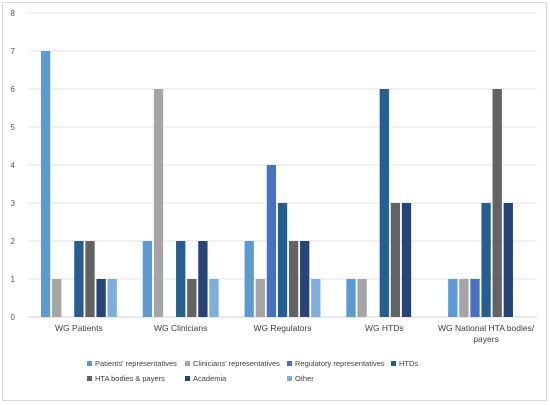 This screenshot has height=405, width=550. Describe the element at coordinates (13, 165) in the screenshot. I see `y-tick-label: 4` at that location.